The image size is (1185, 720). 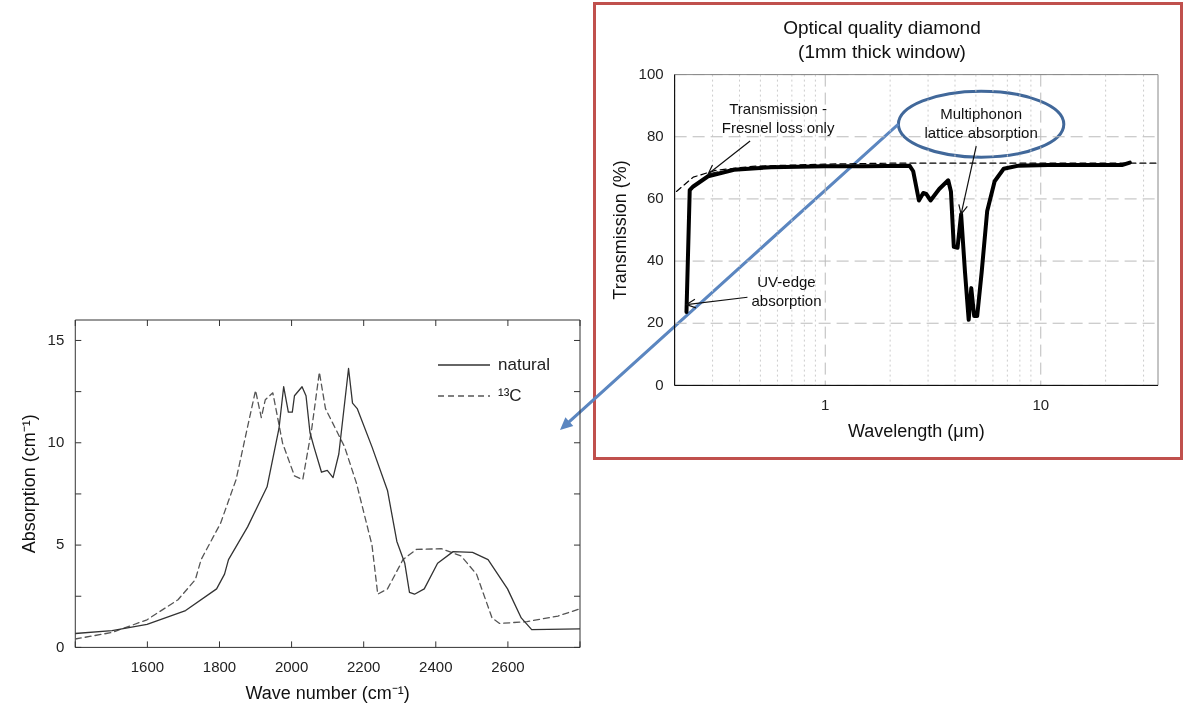 I want to click on x-tick-label: 1800, so click(x=219, y=666).